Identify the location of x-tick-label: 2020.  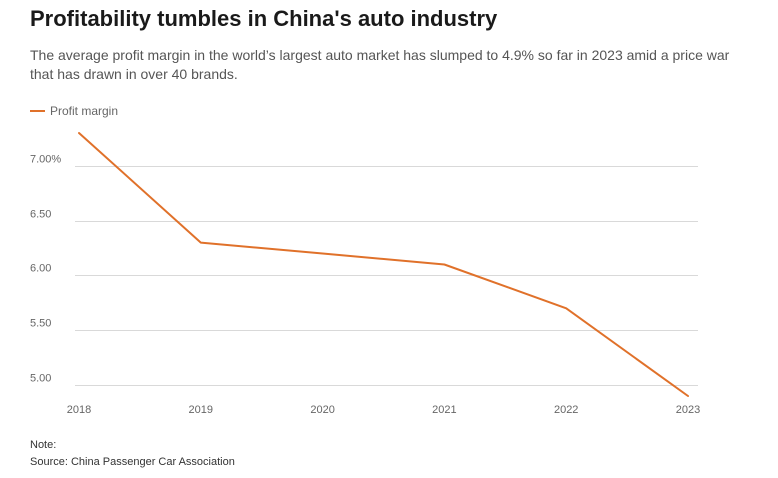
(322, 410).